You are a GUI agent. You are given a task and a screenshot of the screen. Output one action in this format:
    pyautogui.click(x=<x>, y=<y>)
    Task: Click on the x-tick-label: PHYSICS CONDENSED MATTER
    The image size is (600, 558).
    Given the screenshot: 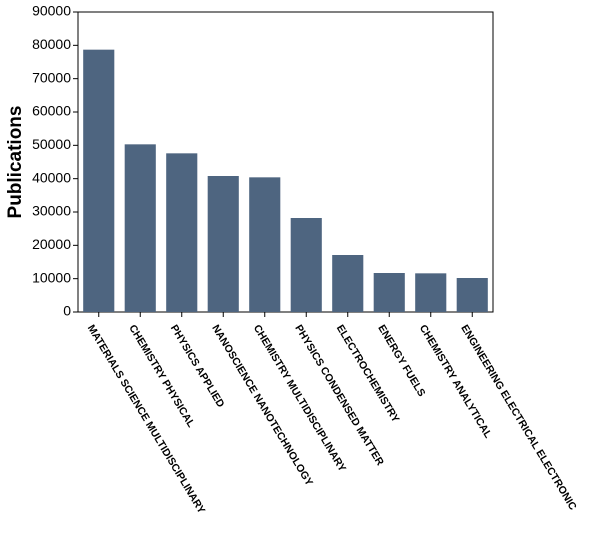 What is the action you would take?
    pyautogui.click(x=339, y=395)
    